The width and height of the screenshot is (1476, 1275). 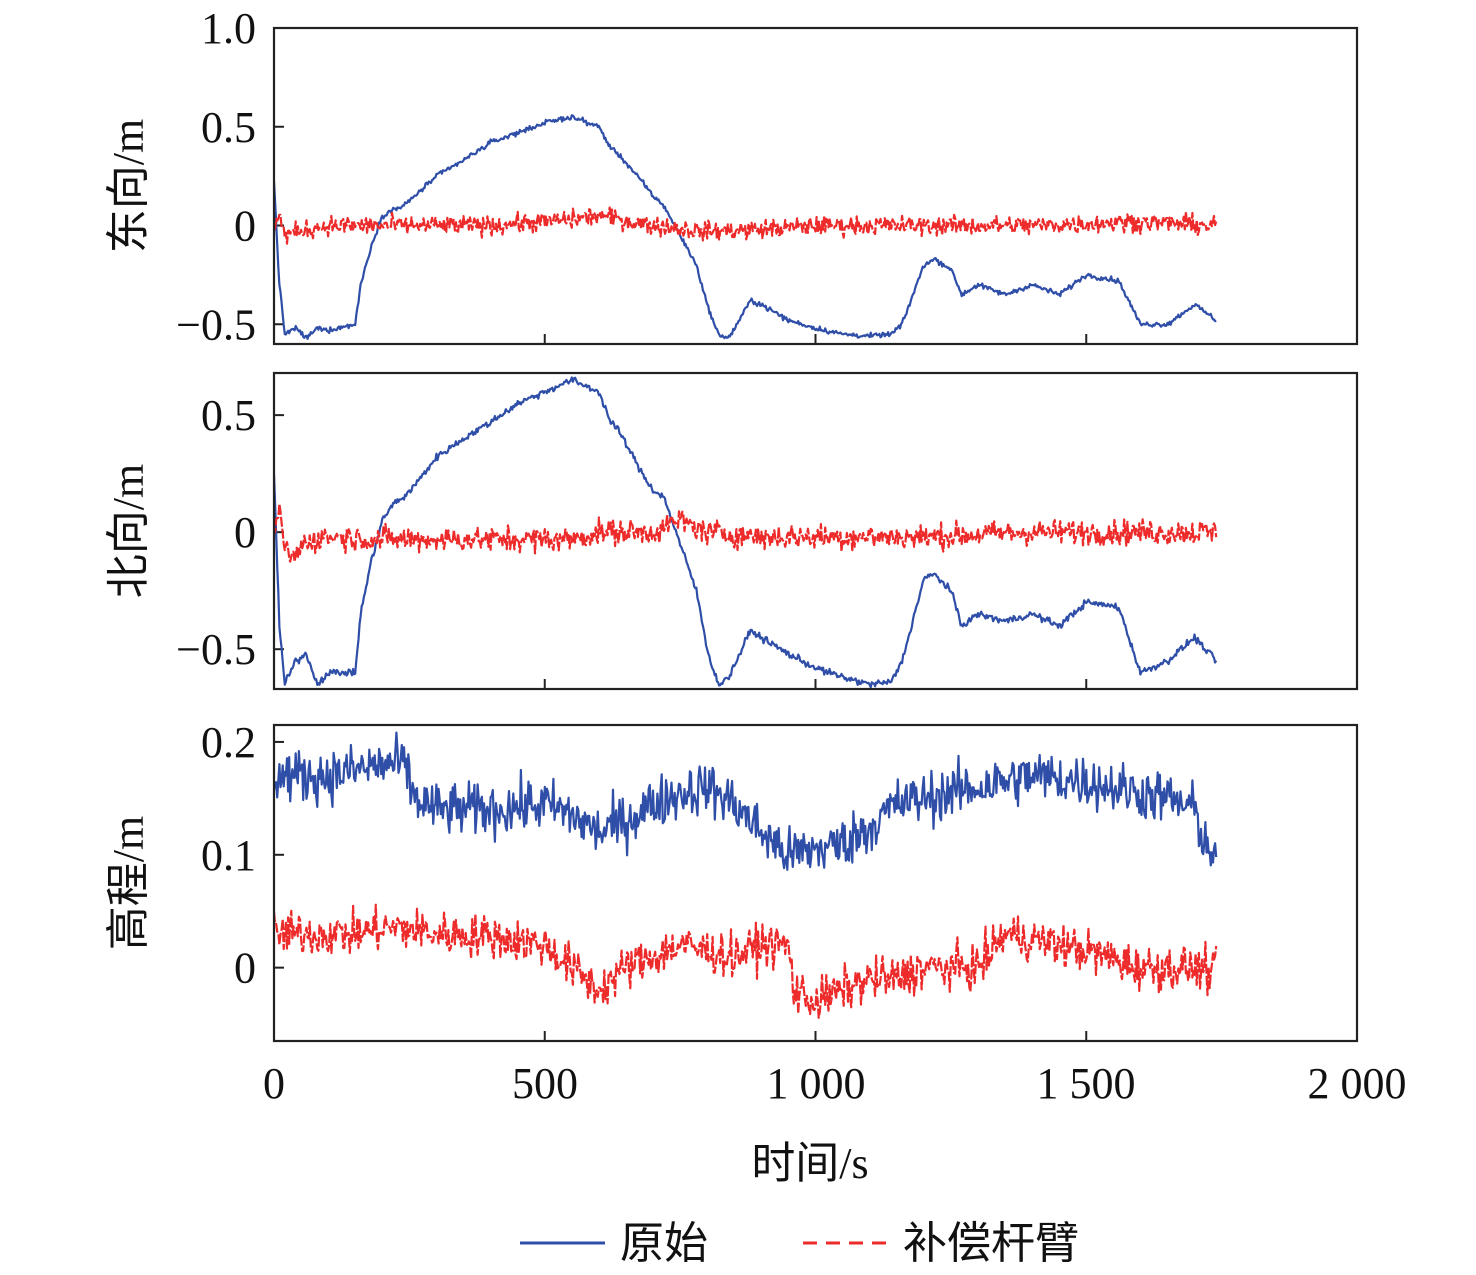 I want to click on x-tick-label-1500: 1 500, so click(x=1086, y=1083).